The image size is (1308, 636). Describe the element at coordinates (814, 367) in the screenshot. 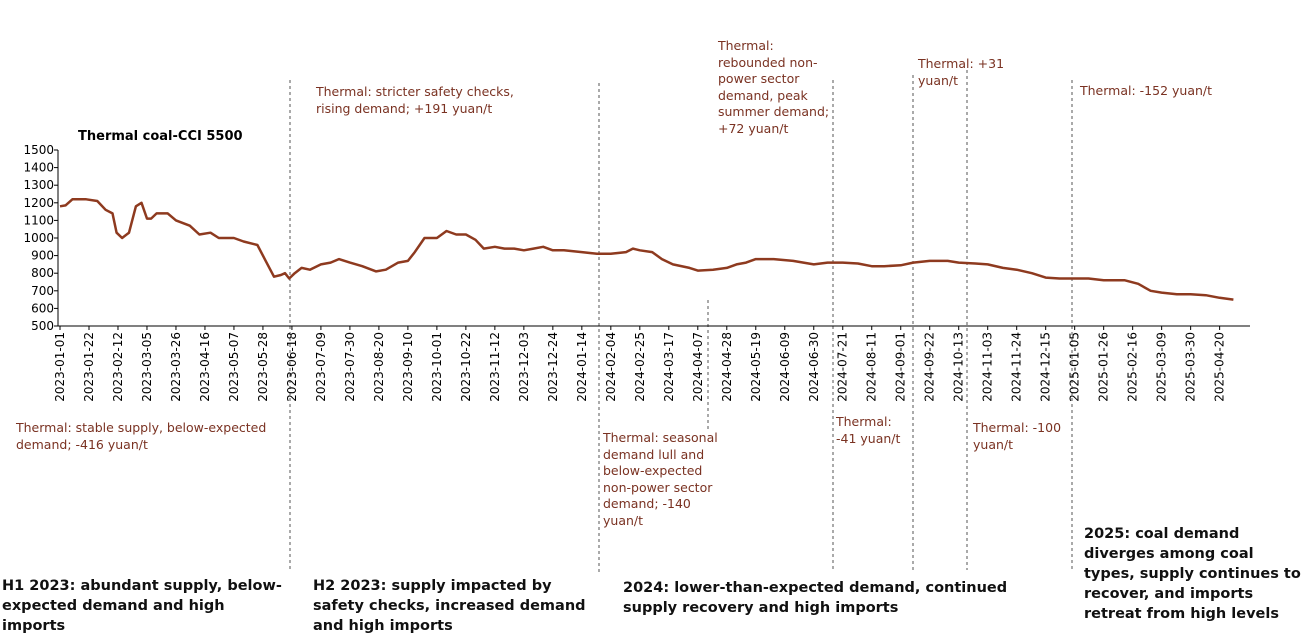

I see `x-tick-label: 2024-06-30` at that location.